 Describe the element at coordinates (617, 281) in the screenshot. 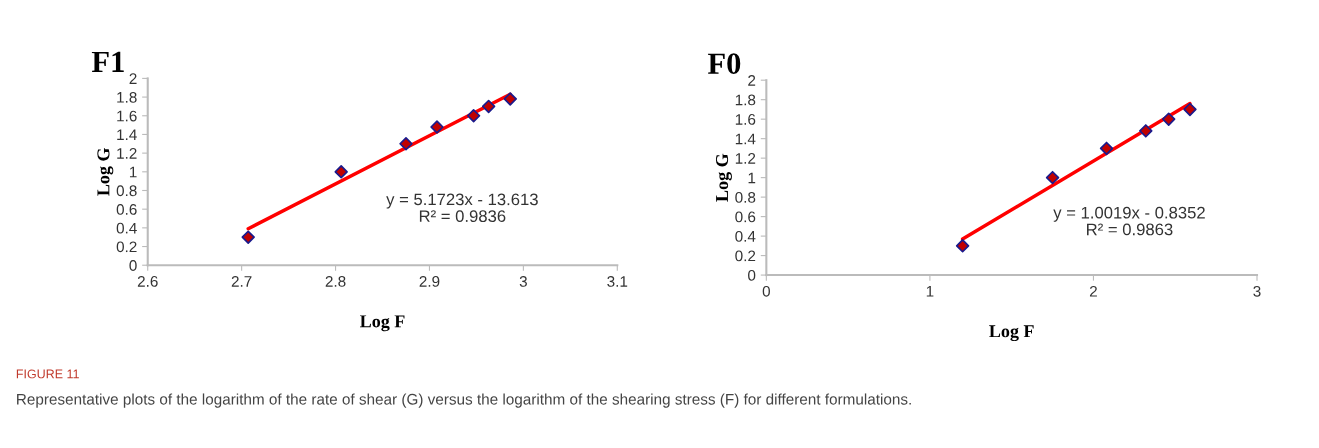

I see `x-tick-label: 3.1` at that location.